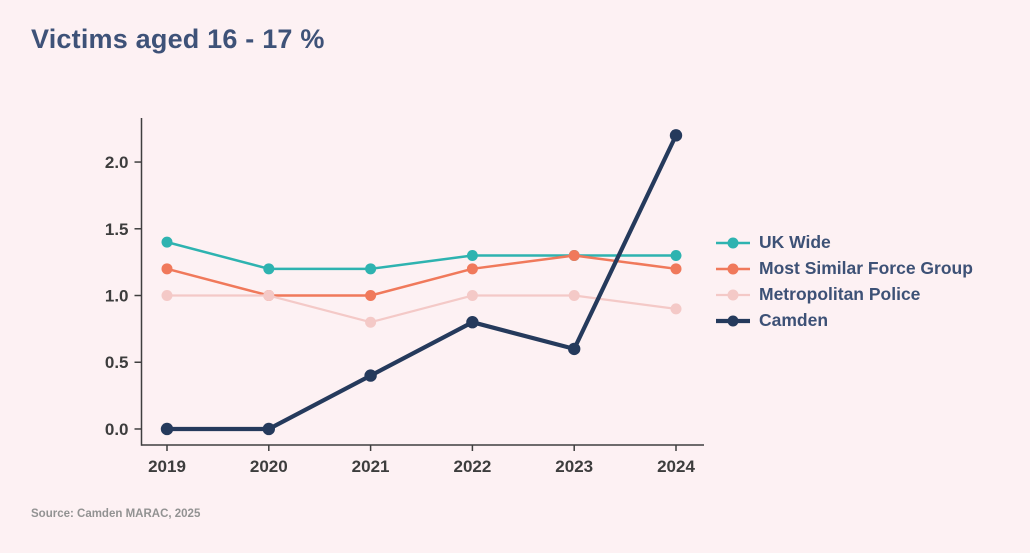 The width and height of the screenshot is (1030, 553). What do you see at coordinates (421, 275) in the screenshot?
I see `series-line-most-similar-force-group` at bounding box center [421, 275].